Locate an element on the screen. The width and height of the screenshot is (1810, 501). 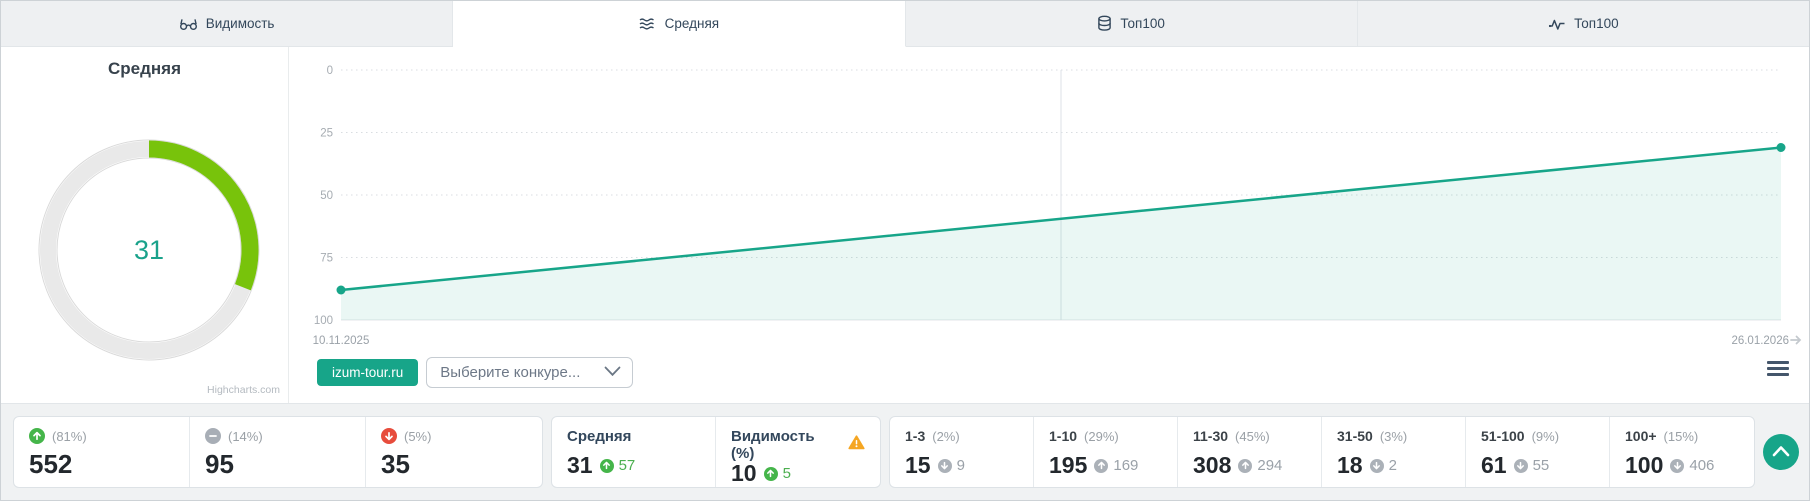
metric-card-group: Средняя 31 57 Видимость (%) is located at coordinates (716, 452).